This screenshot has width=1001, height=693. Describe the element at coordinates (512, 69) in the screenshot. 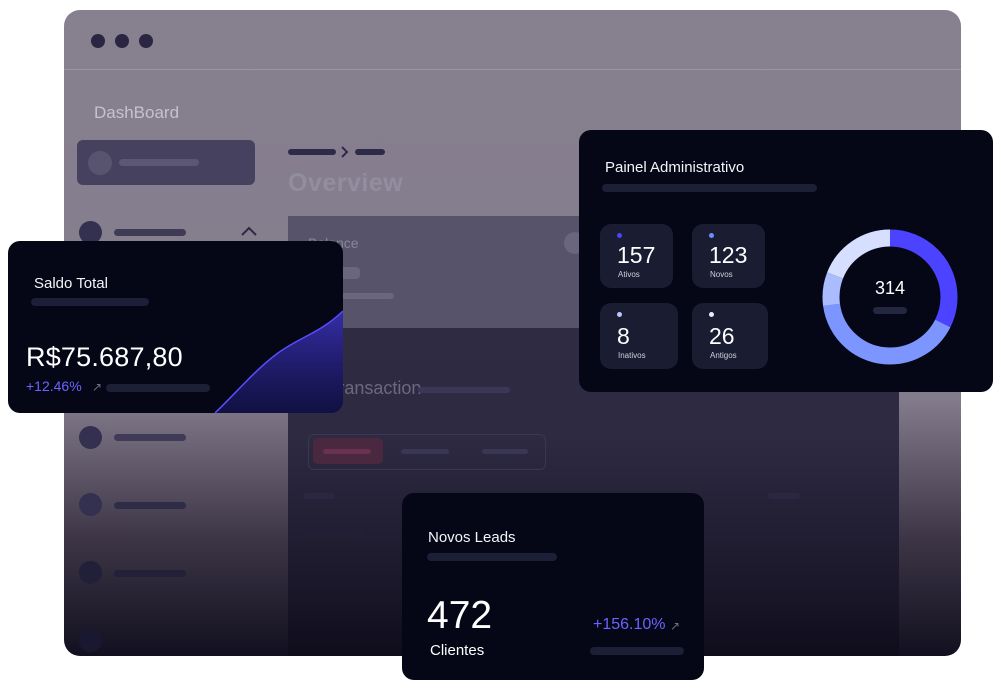

I see `titlebar-divider` at that location.